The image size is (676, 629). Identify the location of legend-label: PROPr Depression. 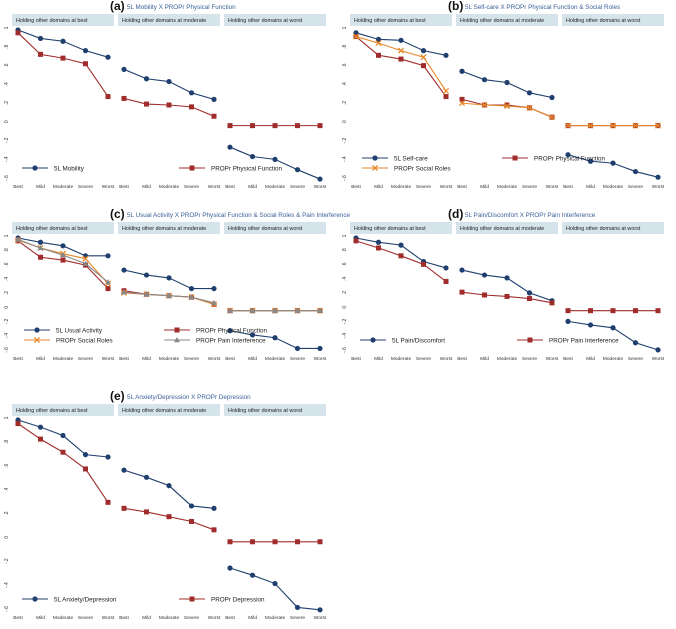
(238, 599).